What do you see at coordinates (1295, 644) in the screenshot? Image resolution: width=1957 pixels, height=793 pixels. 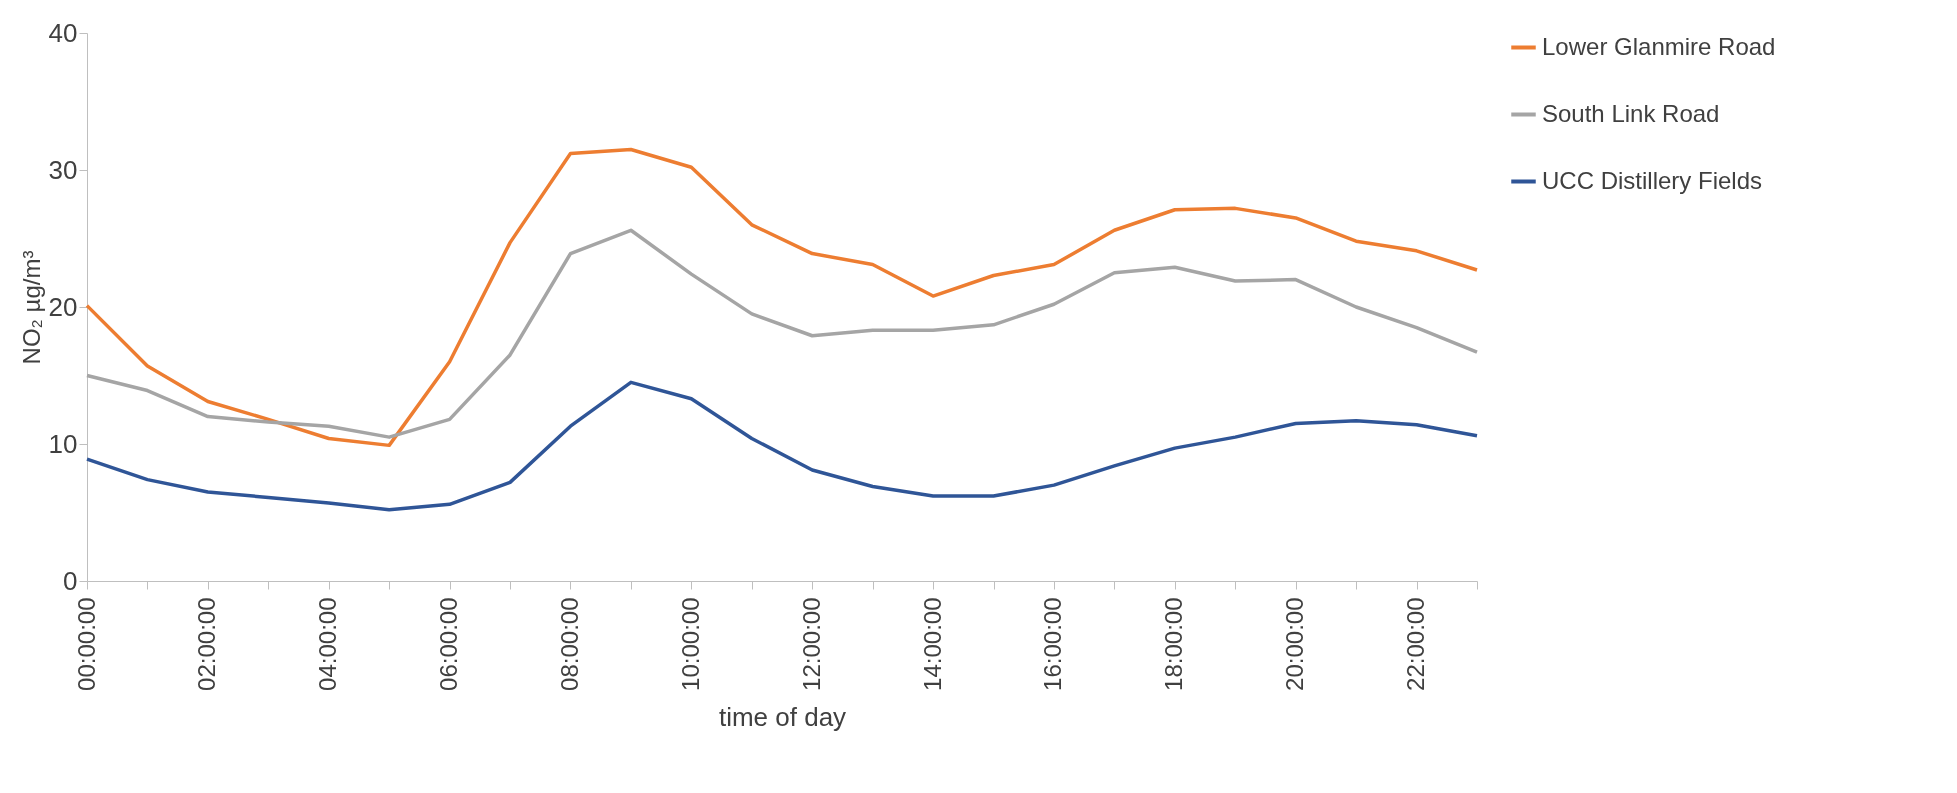 I see `x-tick-label: 20:00:00` at bounding box center [1295, 644].